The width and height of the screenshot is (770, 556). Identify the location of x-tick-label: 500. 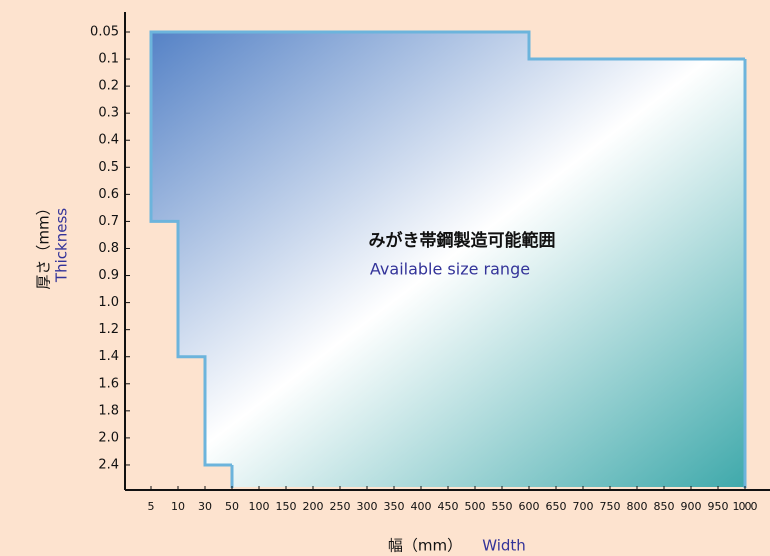
(475, 506).